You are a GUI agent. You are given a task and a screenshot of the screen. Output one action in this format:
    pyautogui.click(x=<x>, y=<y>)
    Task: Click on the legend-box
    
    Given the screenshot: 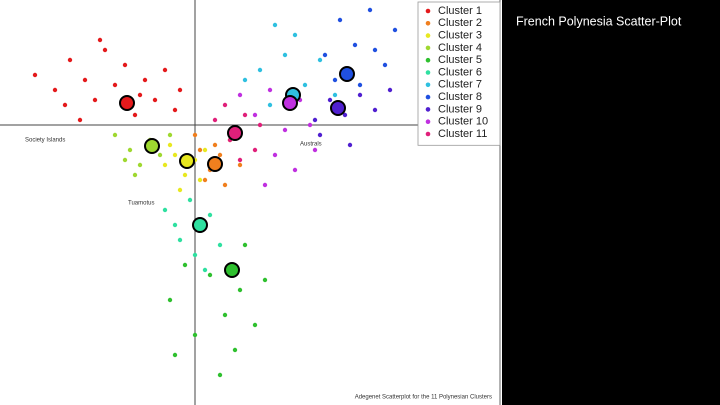 What is the action you would take?
    pyautogui.click(x=459, y=73)
    